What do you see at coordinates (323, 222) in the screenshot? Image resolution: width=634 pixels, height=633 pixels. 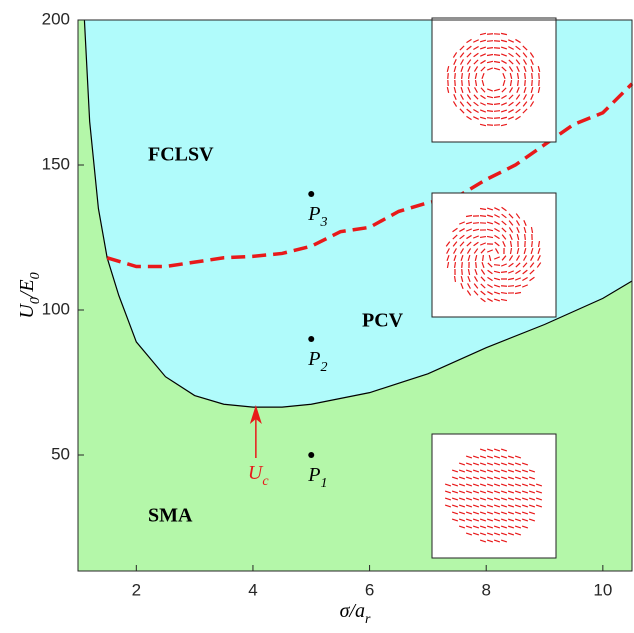 I see `point-label-part: 3` at bounding box center [323, 222].